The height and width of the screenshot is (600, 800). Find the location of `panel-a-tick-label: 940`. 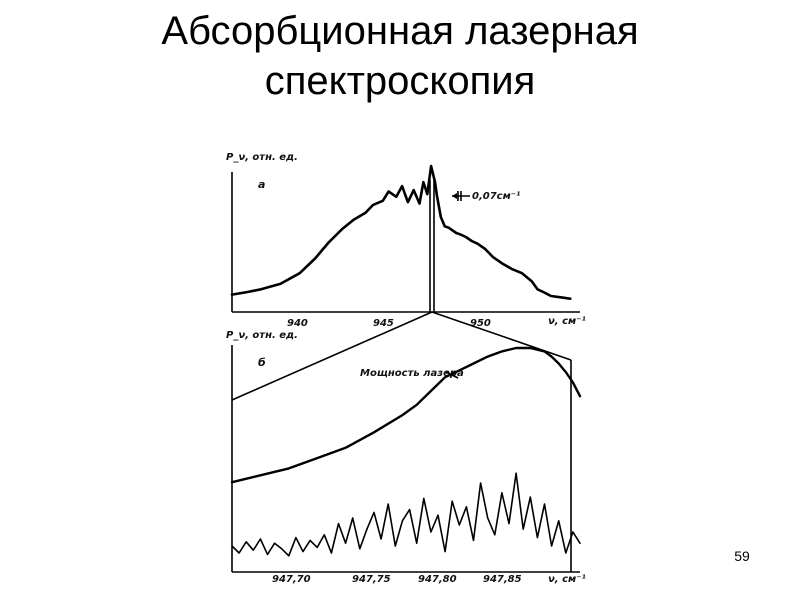

panel-a-tick-label: 940 is located at coordinates (297, 323).